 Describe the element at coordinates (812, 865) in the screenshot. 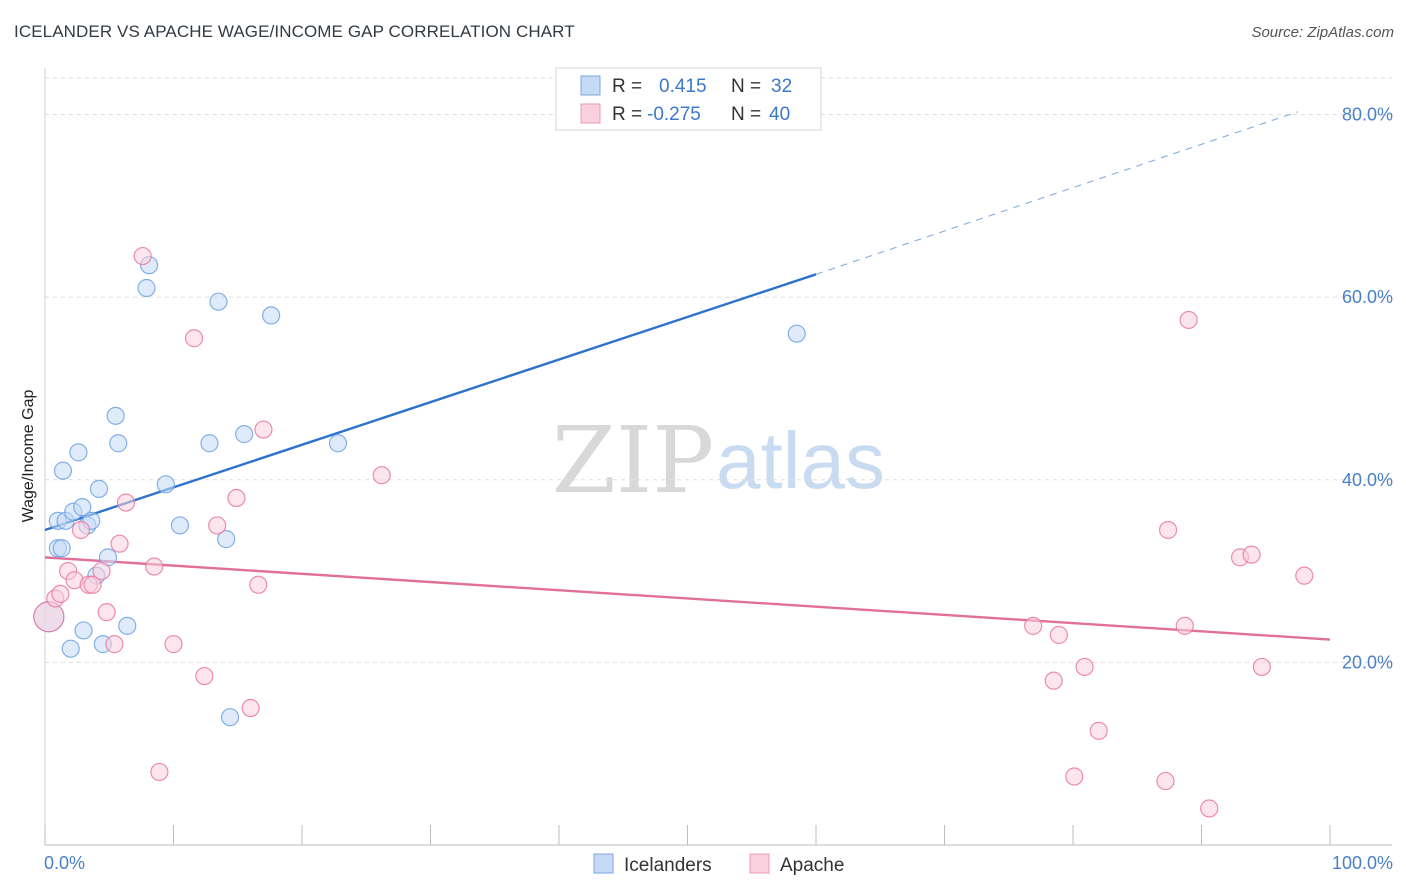

I see `series-legend-label-apache: Apache` at that location.